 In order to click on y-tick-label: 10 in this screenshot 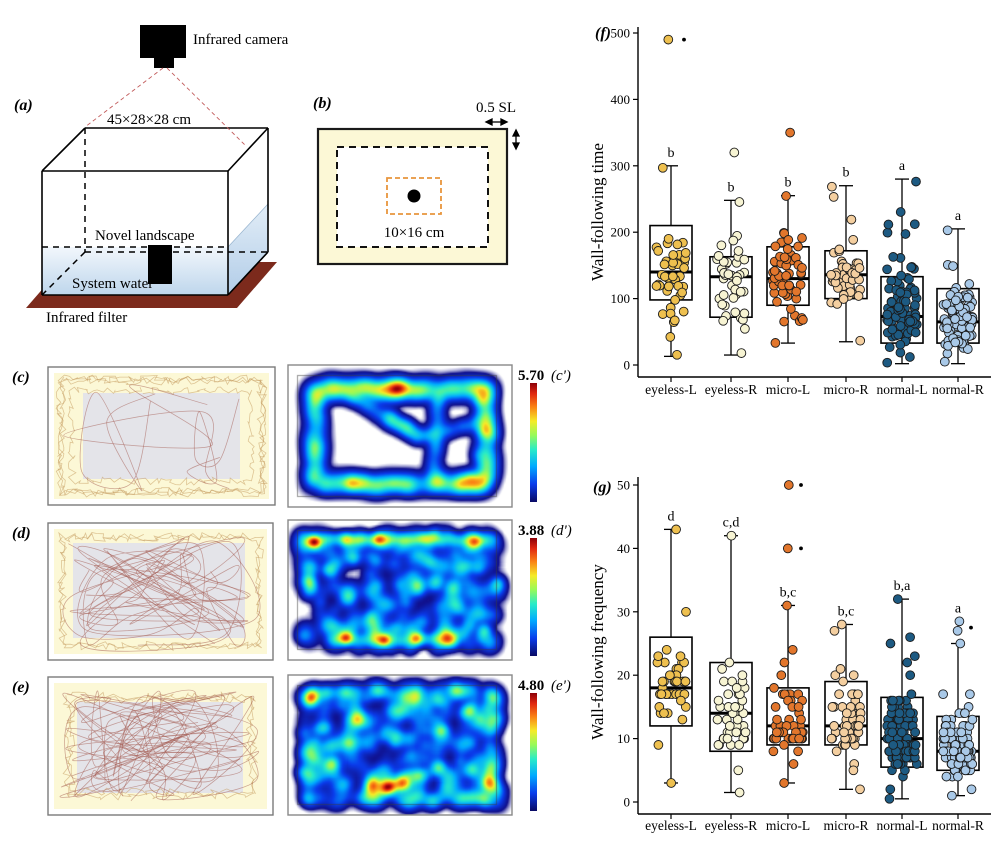, I will do `click(623, 738)`.